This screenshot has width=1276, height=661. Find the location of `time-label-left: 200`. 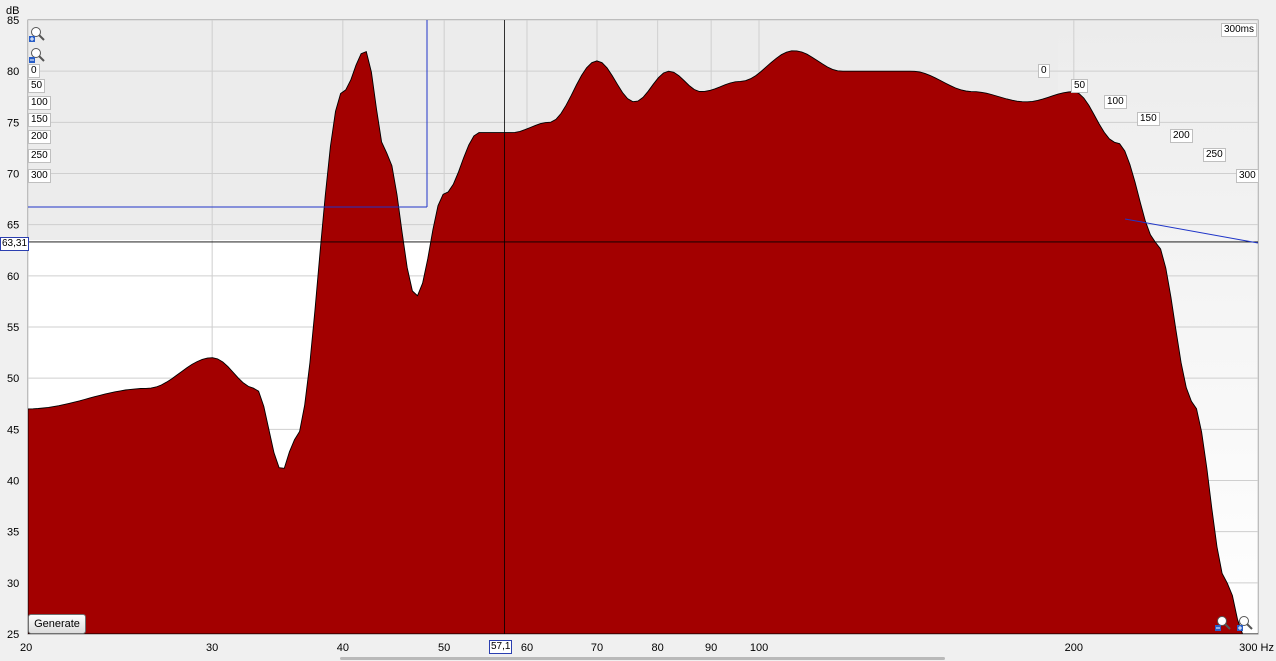

time-label-left: 200 is located at coordinates (39, 137).